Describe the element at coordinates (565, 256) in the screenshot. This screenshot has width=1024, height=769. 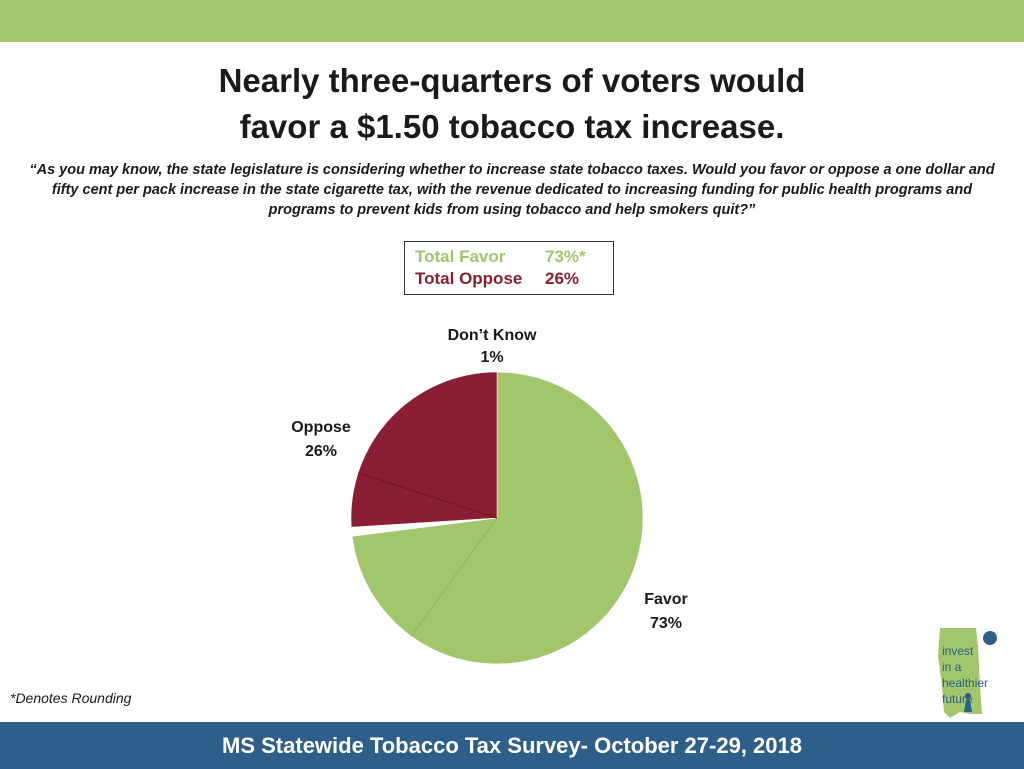
I see `total-favor-value: 73%*` at that location.